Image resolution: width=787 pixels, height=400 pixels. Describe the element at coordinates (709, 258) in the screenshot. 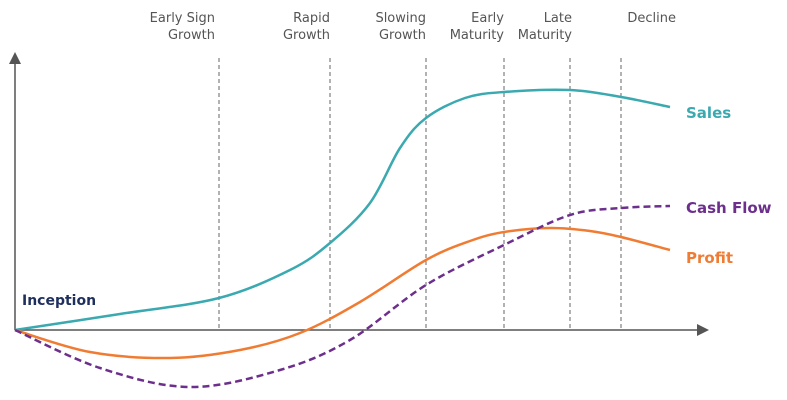

I see `profit-label: Profit` at that location.